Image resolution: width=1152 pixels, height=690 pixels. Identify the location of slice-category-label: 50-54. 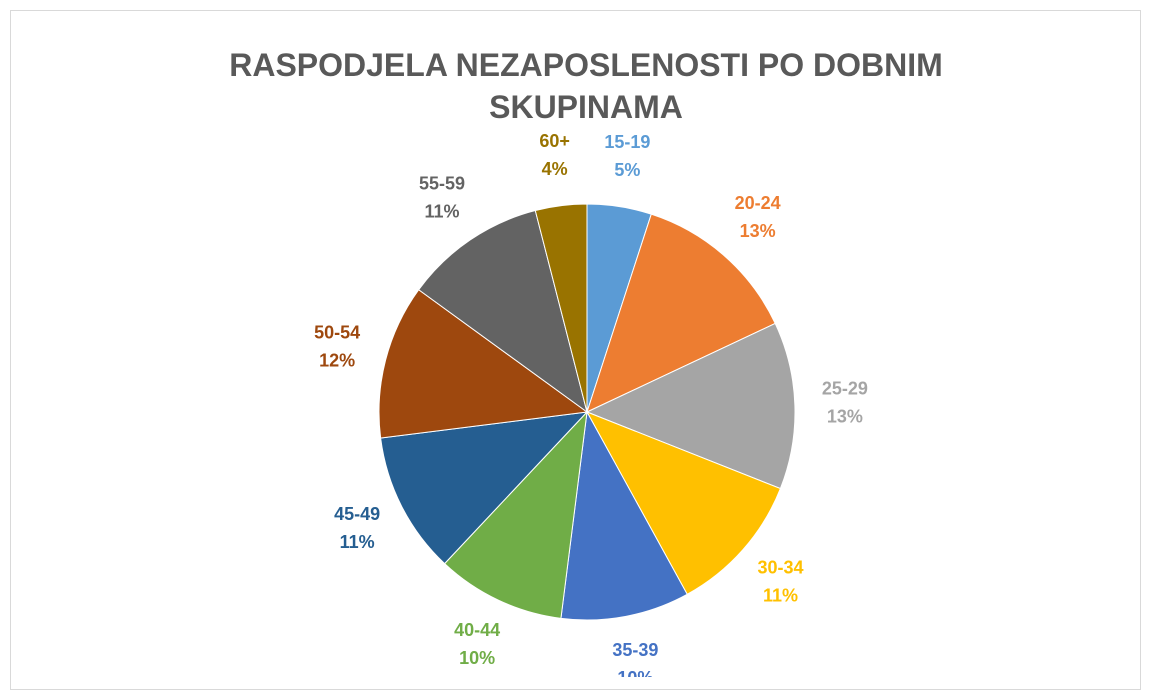
(337, 333).